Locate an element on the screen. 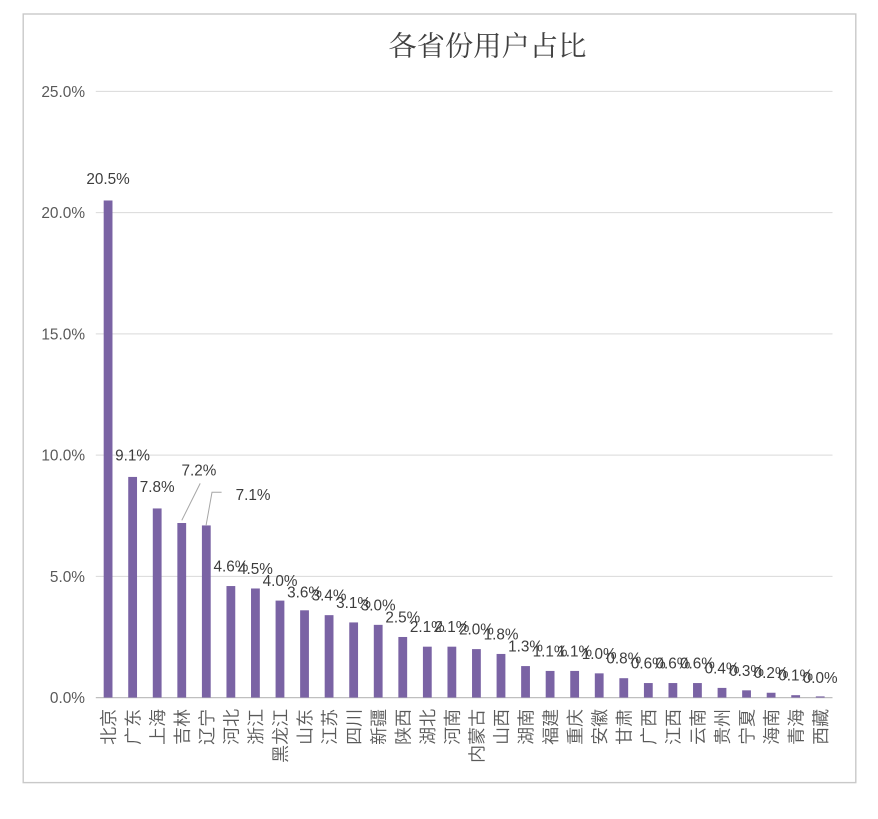 This screenshot has width=878, height=819. svg-text: 4.5% is located at coordinates (255, 569).